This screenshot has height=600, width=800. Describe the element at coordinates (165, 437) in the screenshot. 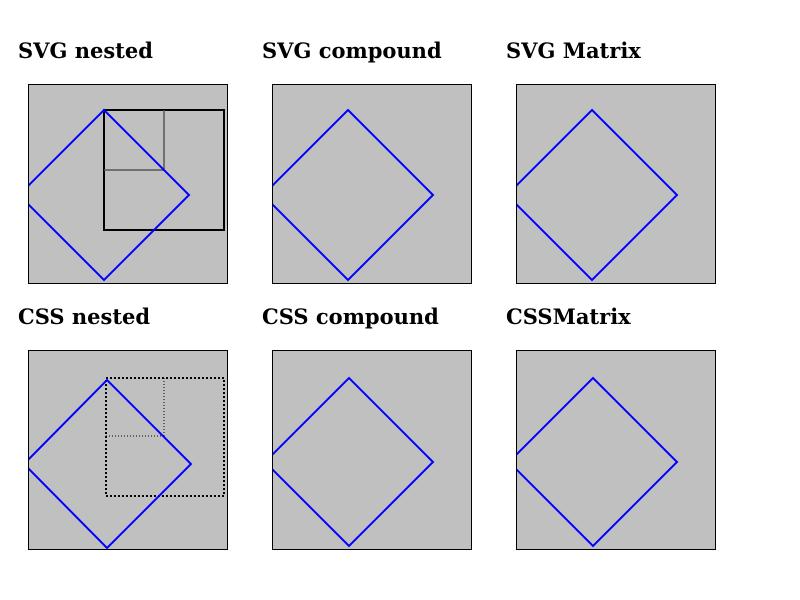

I see `nested-outer-dotted-square` at that location.